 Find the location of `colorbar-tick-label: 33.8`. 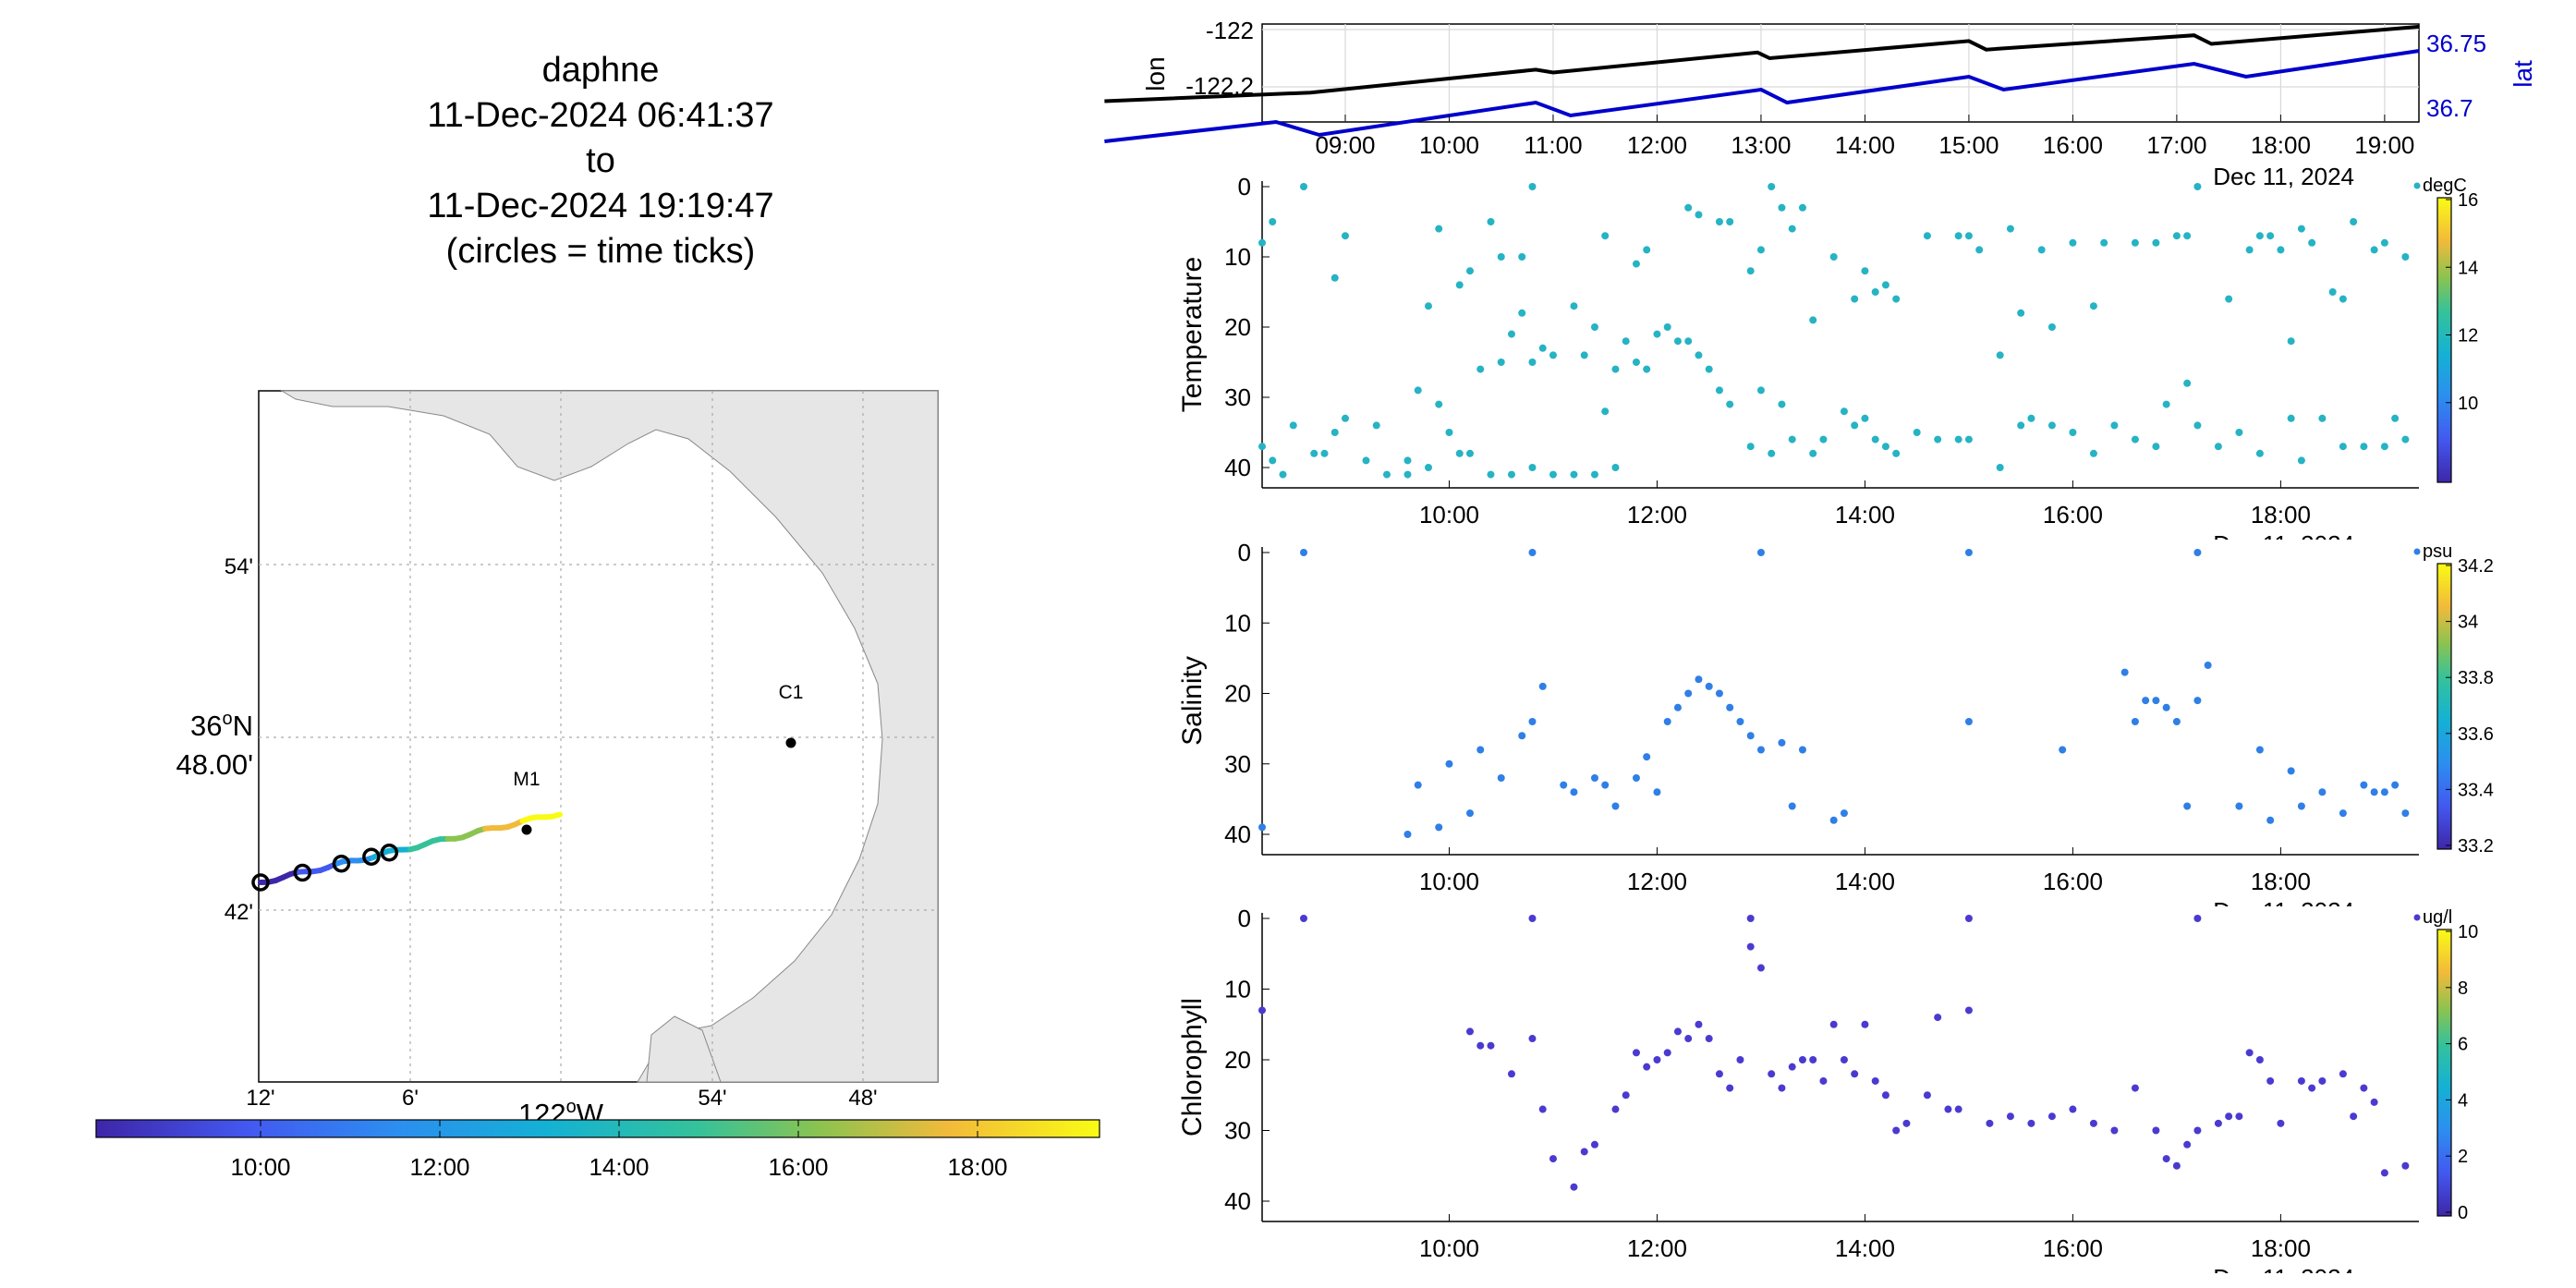

colorbar-tick-label: 33.8 is located at coordinates (2476, 678).